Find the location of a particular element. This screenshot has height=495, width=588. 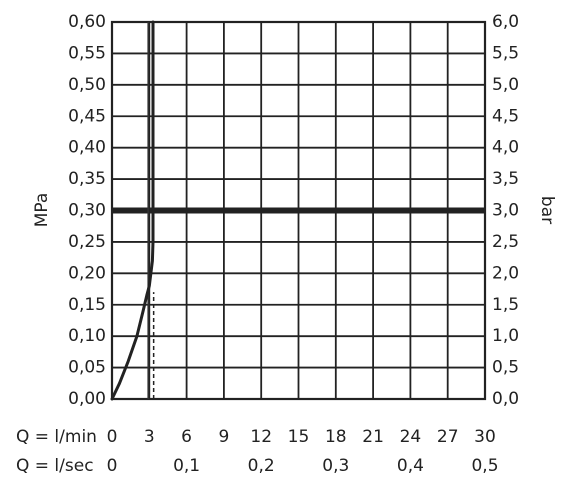

x-tick-label-lmin: 3 is located at coordinates (149, 437).